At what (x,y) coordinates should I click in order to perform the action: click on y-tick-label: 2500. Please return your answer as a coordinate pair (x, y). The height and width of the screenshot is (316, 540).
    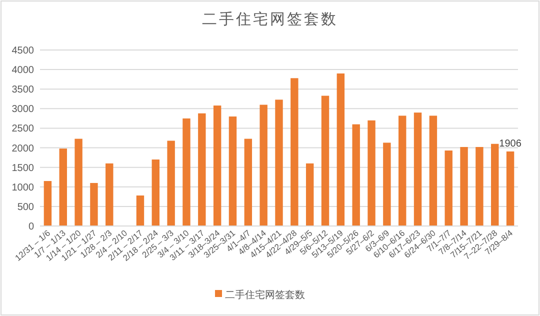
    Looking at the image, I should click on (23, 129).